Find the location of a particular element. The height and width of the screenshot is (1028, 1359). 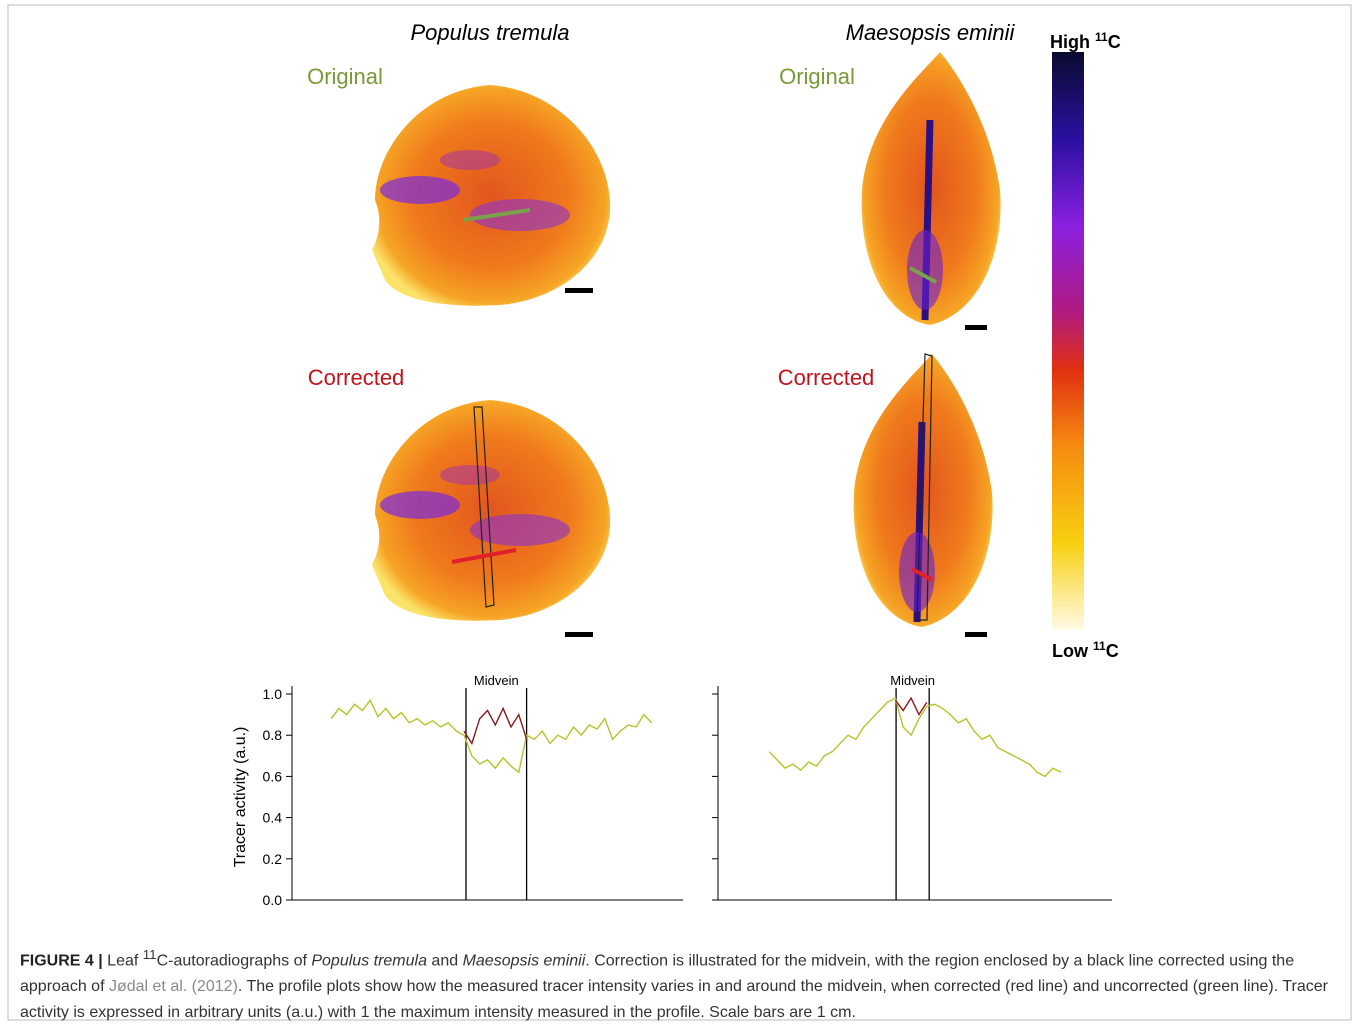

caption-text: and is located at coordinates (444, 961).